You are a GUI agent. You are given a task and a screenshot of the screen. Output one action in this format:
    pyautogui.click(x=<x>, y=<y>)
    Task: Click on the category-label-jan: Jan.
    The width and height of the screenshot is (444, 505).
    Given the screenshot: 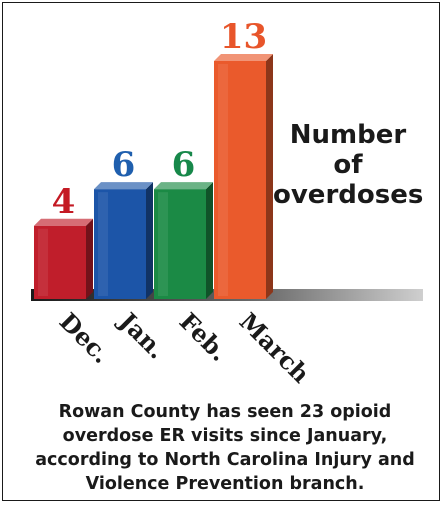 What is the action you would take?
    pyautogui.click(x=141, y=334)
    